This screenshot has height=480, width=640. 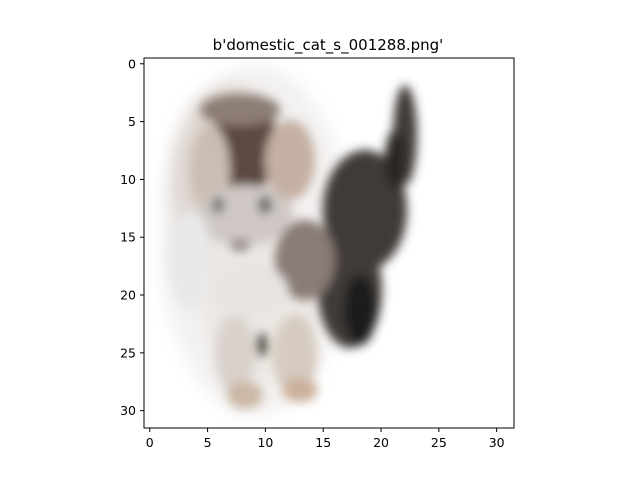 What do you see at coordinates (132, 121) in the screenshot?
I see `y-tick-label: 5` at bounding box center [132, 121].